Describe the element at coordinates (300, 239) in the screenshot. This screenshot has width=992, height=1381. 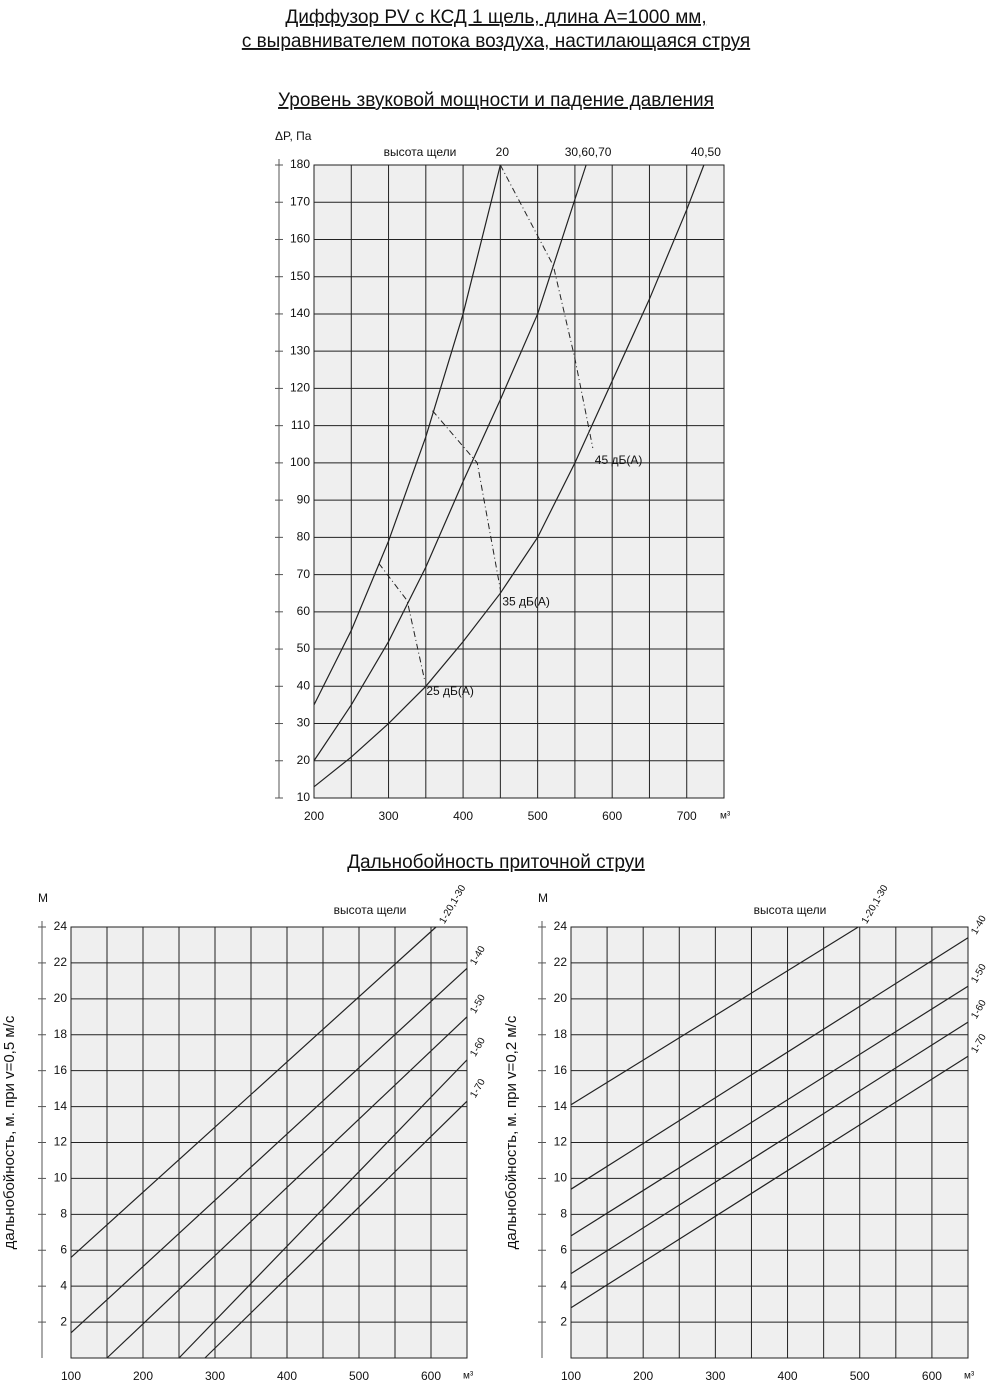
I see `y-tick-label: 160` at that location.